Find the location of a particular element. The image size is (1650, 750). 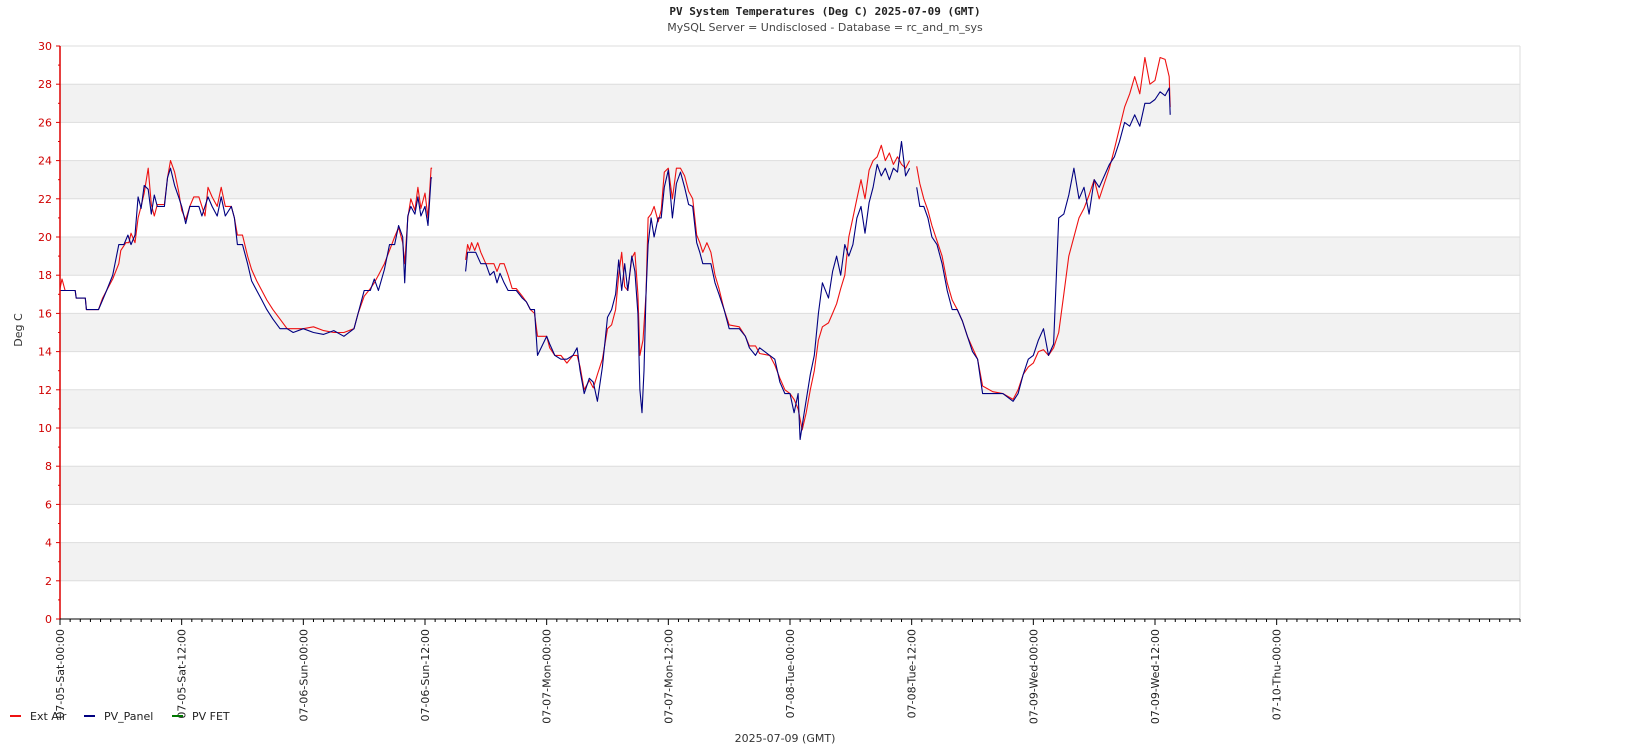

x-tick-label: 07-05-Sat-00:00 is located at coordinates (60, 674).